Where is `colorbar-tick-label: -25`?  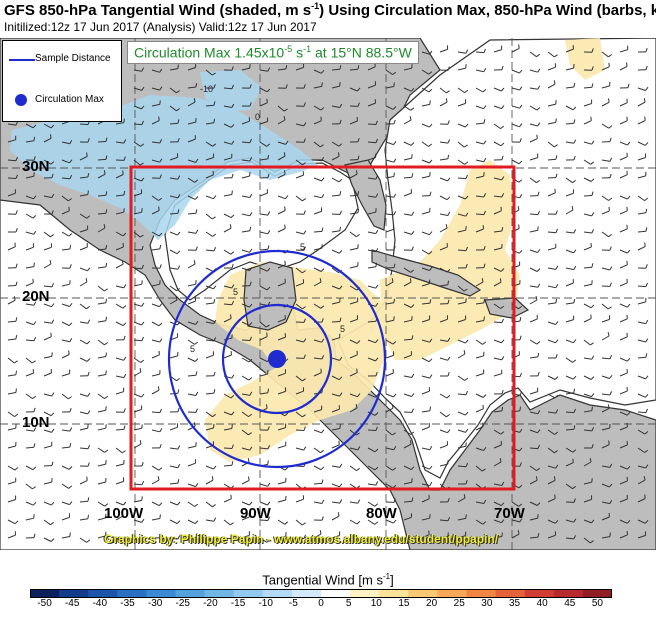 colorbar-tick-label: -25 is located at coordinates (182, 603).